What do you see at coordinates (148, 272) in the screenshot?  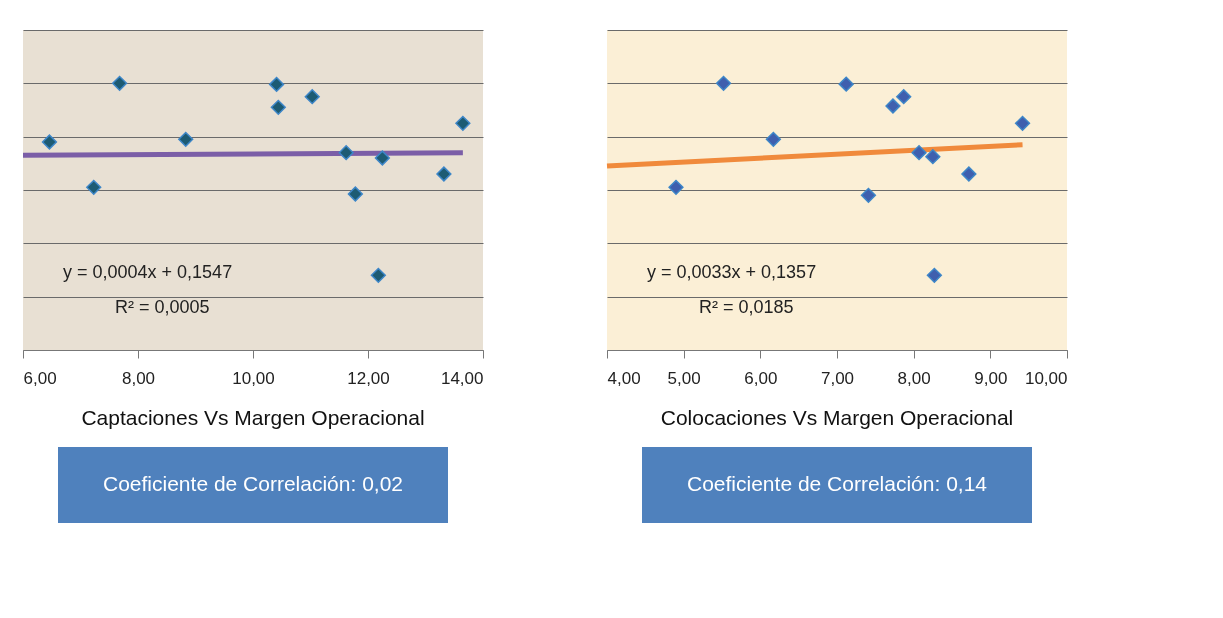 I see `annotation: y = 0,0004x + 0,1547` at bounding box center [148, 272].